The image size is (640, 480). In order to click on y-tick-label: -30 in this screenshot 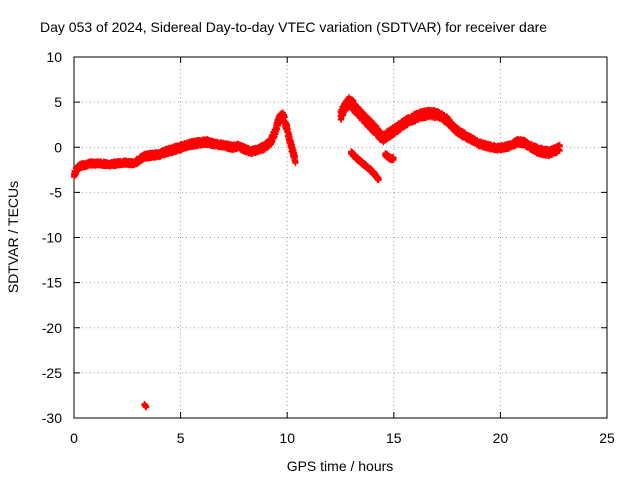, I will do `click(52, 418)`.